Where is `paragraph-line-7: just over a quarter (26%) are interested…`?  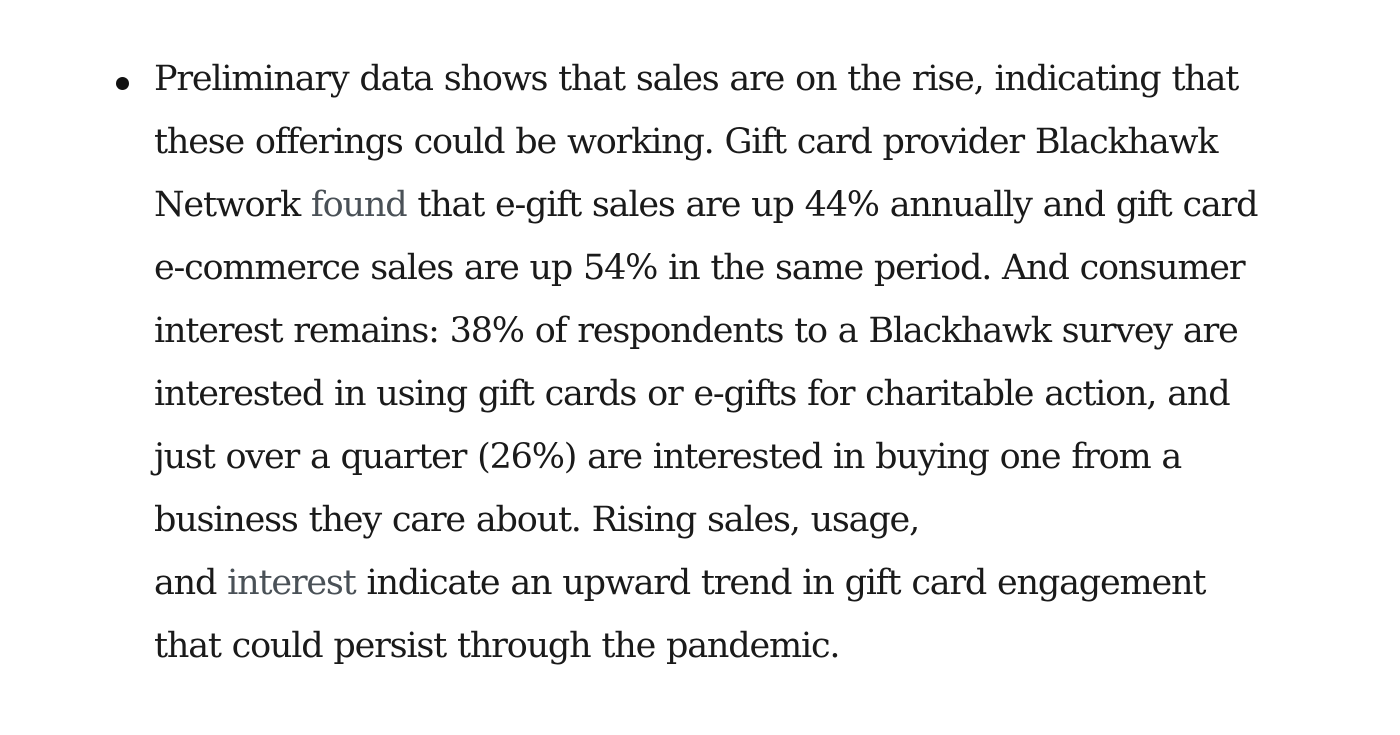
paragraph-line-7: just over a quarter (26%) are interested… is located at coordinates (668, 457).